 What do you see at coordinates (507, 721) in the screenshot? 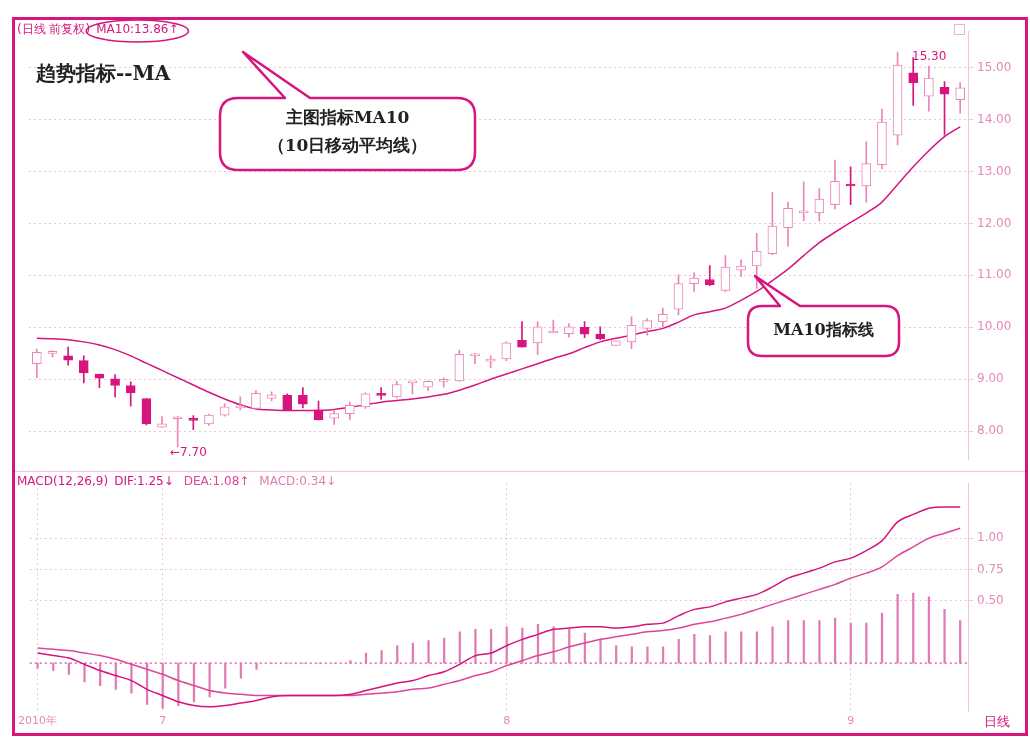
I see `x-tick-label: 8` at bounding box center [507, 721].